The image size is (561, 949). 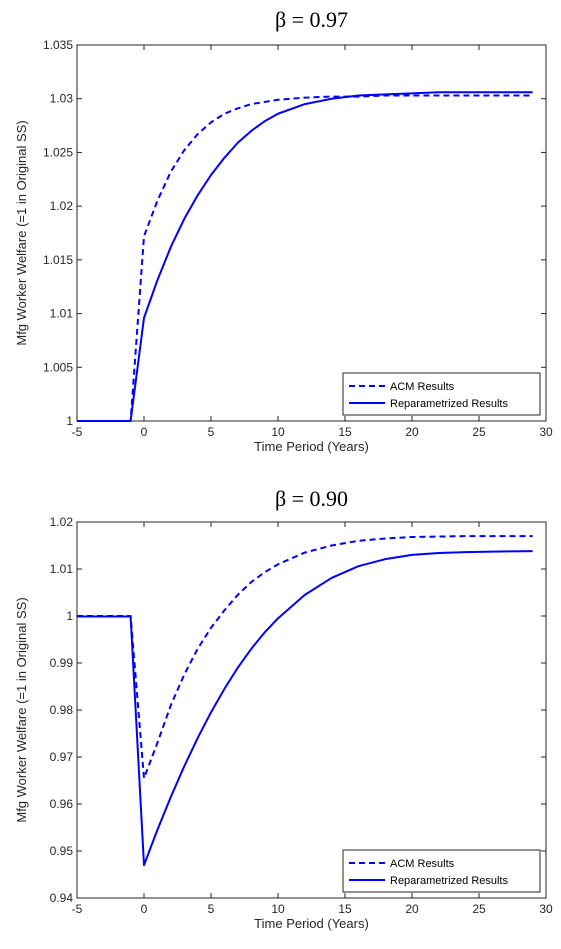 I want to click on chart-title: β = 0.97, so click(x=311, y=19).